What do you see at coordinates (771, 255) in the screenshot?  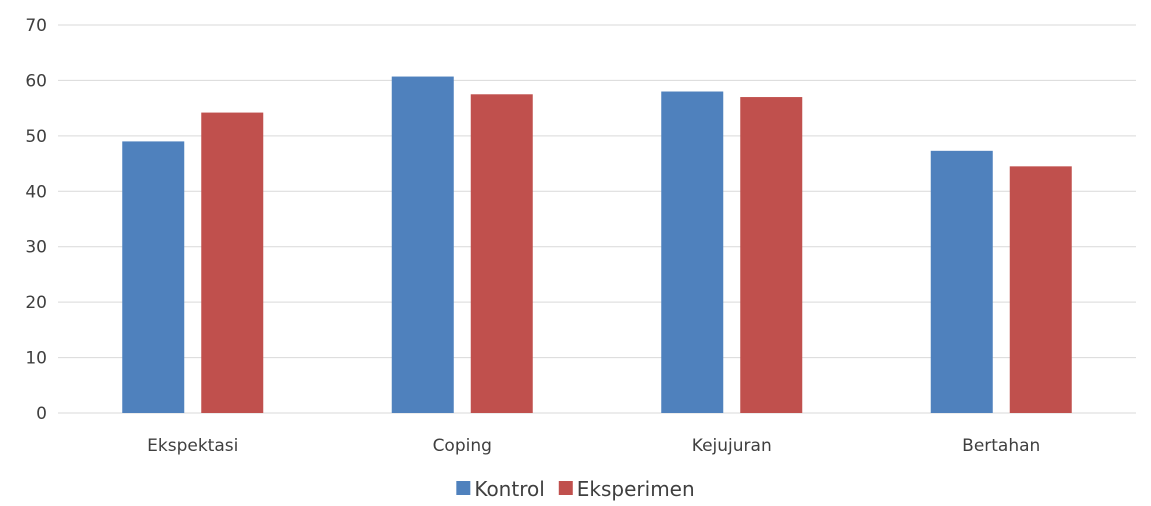 I see `bar-eksperimen-kejujuran` at bounding box center [771, 255].